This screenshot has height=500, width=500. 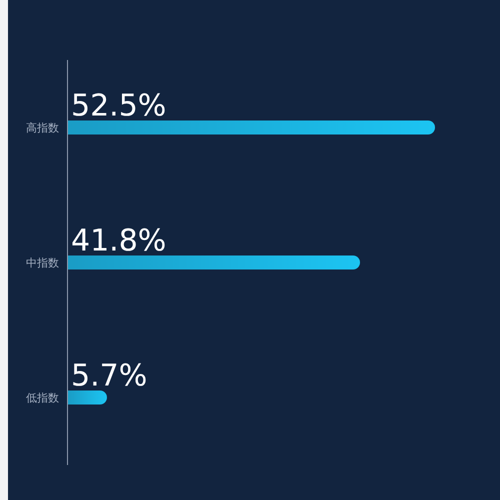 I want to click on y-tick-label: 中指数, so click(x=42, y=263).